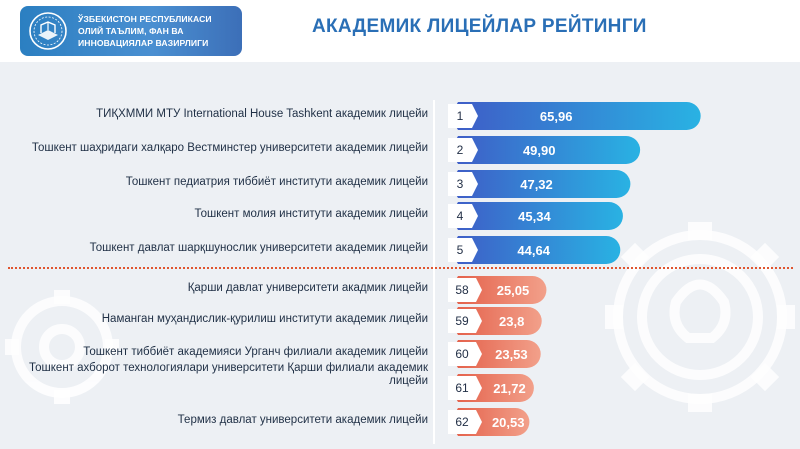  I want to click on ministry-name-line2: ОЛИЙ ТАЪЛИМ, ФАН ВА, so click(131, 31).